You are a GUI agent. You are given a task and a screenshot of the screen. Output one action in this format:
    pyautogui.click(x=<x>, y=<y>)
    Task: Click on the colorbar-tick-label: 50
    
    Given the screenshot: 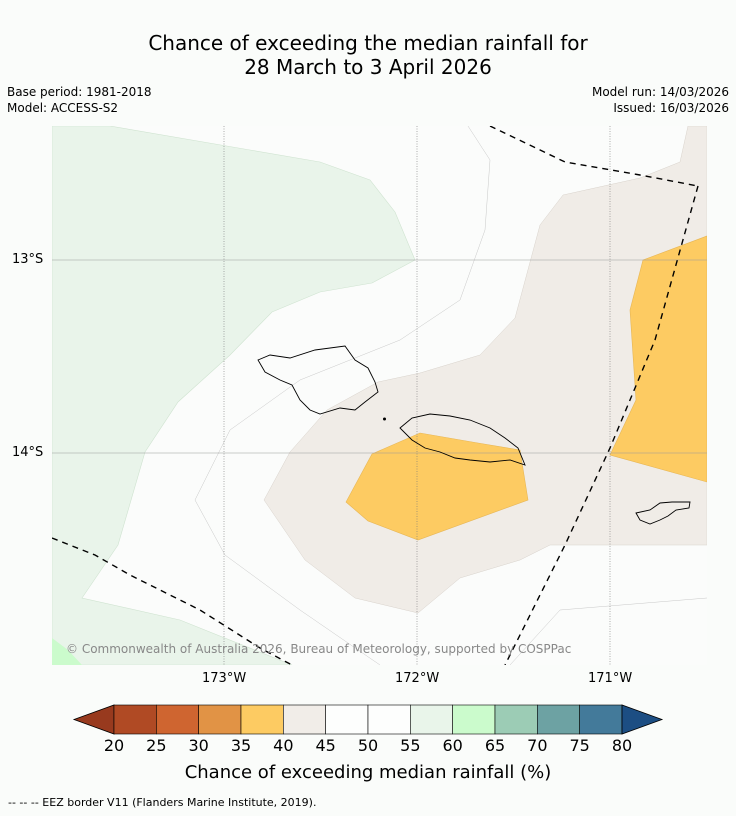 What is the action you would take?
    pyautogui.click(x=368, y=745)
    